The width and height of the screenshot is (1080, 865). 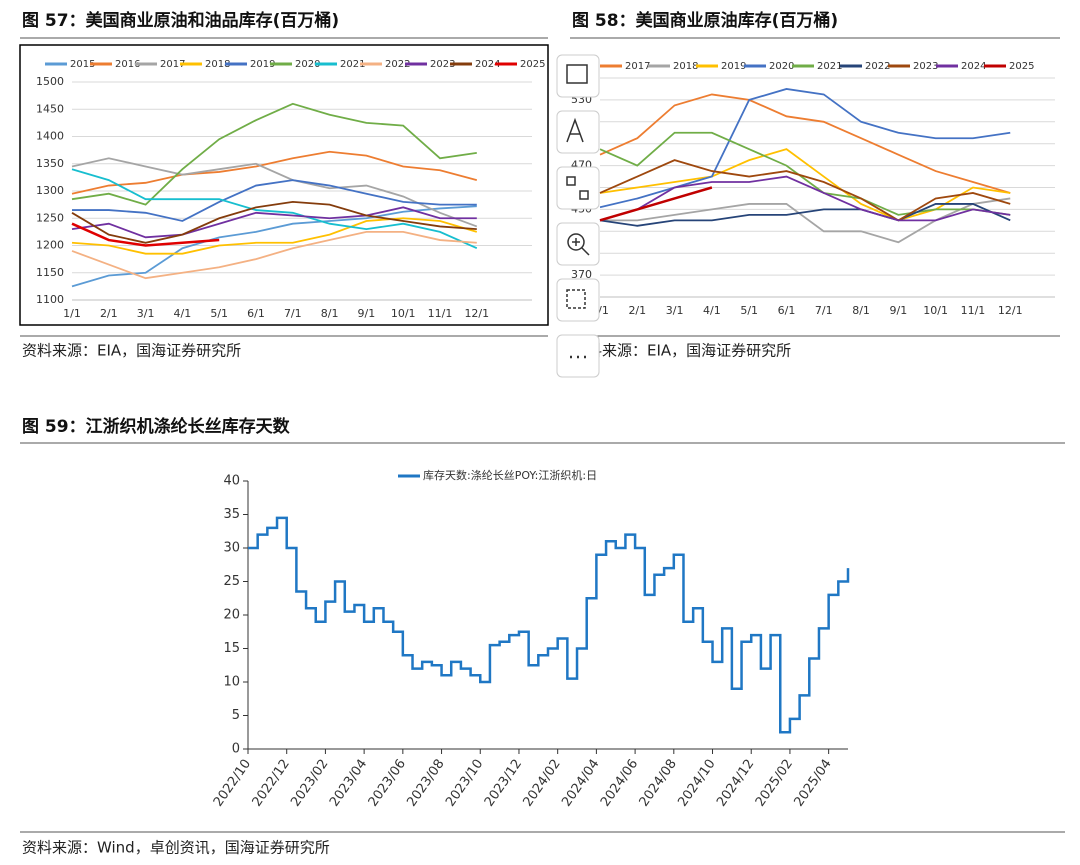 I want to click on y-tick-label: 25, so click(x=231, y=581).